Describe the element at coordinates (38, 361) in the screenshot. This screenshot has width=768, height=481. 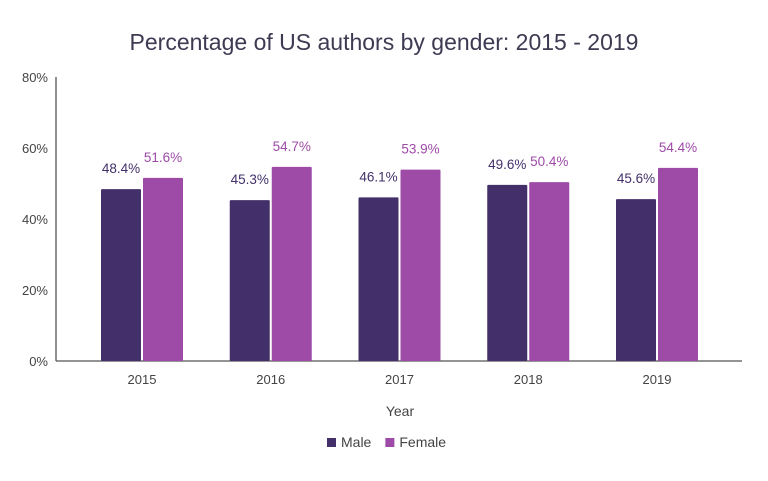
I see `y-tick-label: 0%` at that location.